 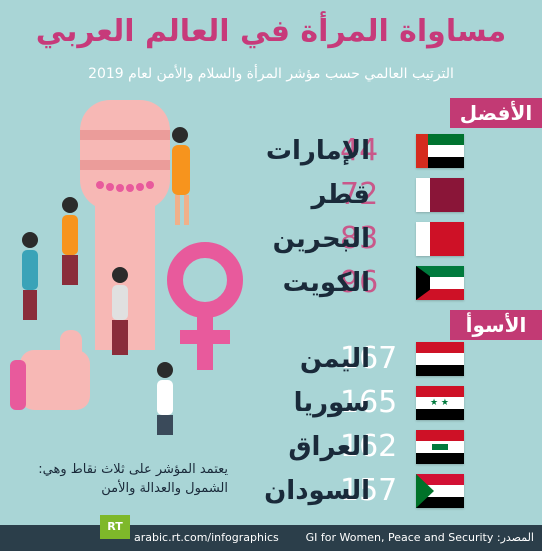 What do you see at coordinates (50, 370) in the screenshot?
I see `thumbs-up-icon` at bounding box center [50, 370].